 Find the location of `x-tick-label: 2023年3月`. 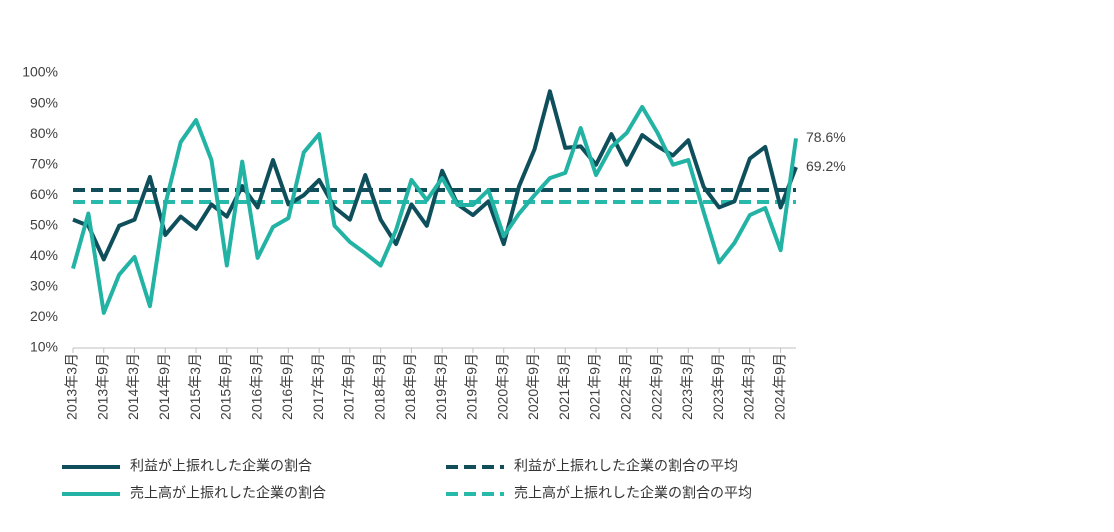

x-tick-label: 2023年3月 is located at coordinates (687, 386).